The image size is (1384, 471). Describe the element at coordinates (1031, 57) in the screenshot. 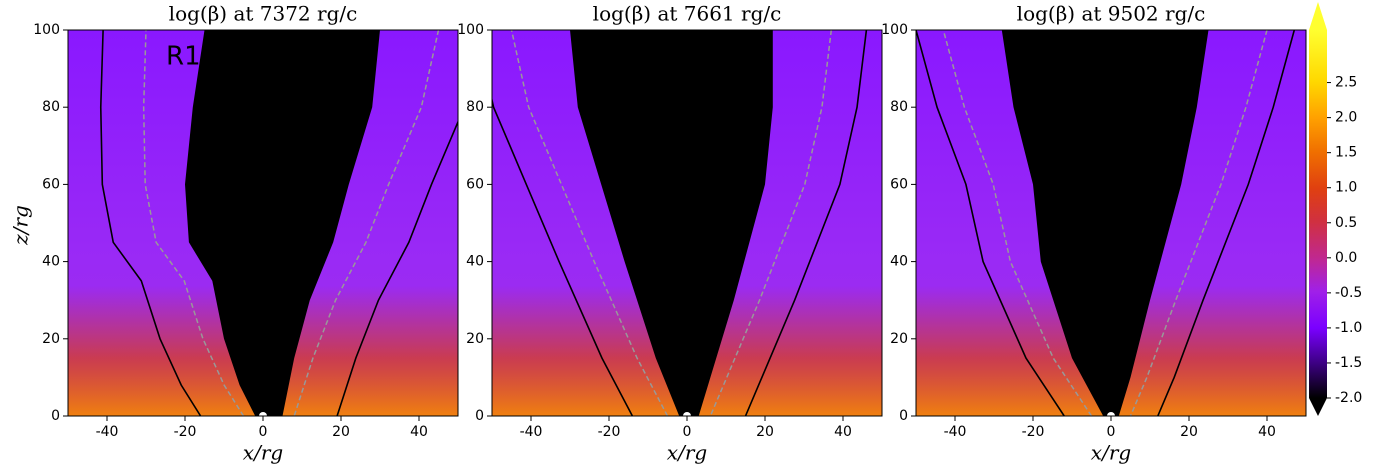

I see `annotation: R5` at that location.